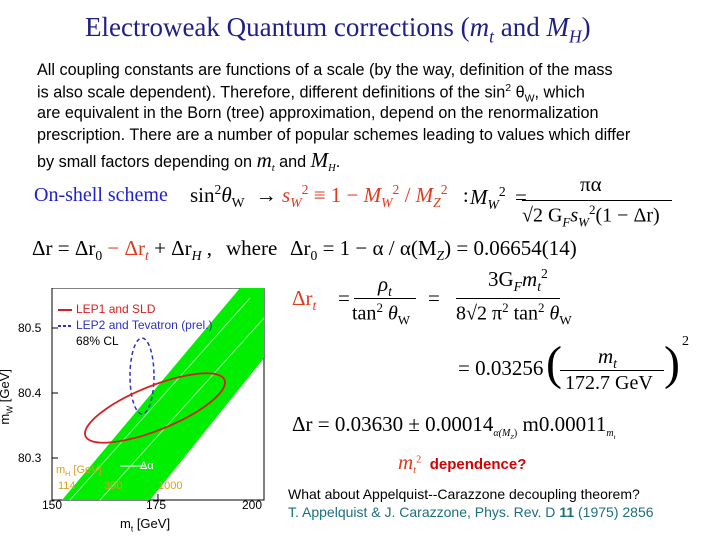  I want to click on mh-value-1000: 1000, so click(170, 486).